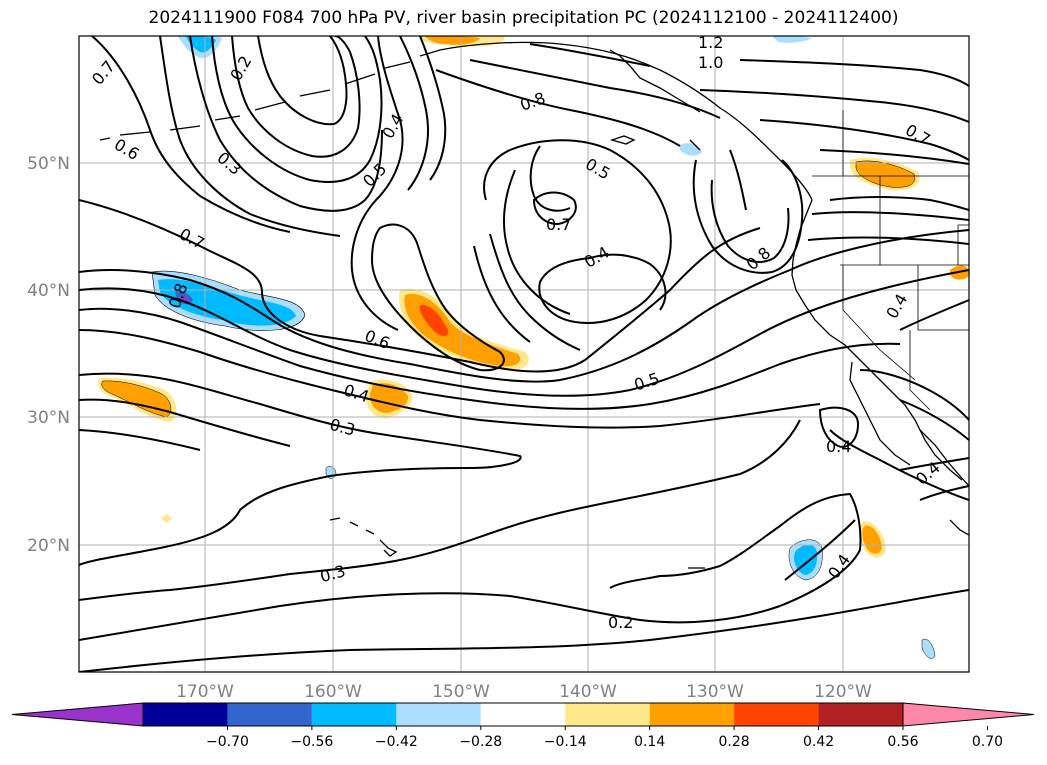 The height and width of the screenshot is (765, 1047). Describe the element at coordinates (987, 742) in the screenshot. I see `colorbar-tick-label: 0.70` at that location.